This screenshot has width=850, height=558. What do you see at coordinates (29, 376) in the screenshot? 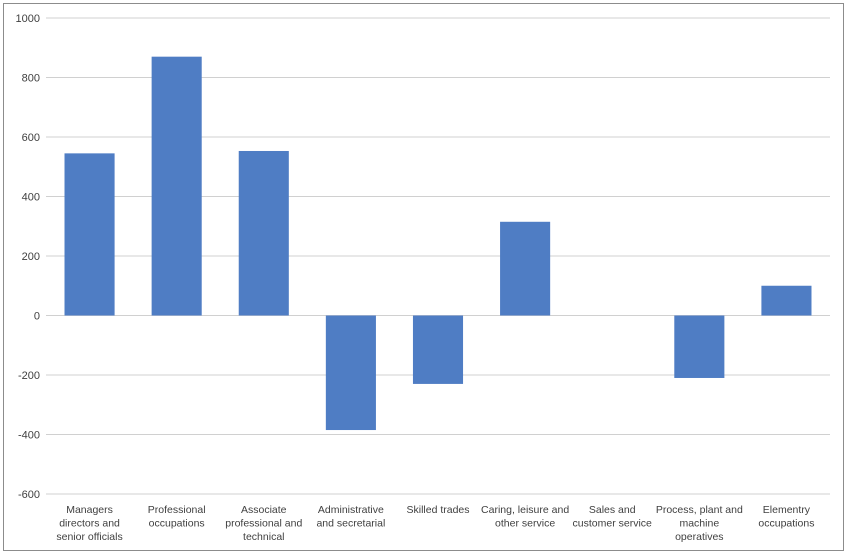
I see `y-tick-label: -200` at bounding box center [29, 376].